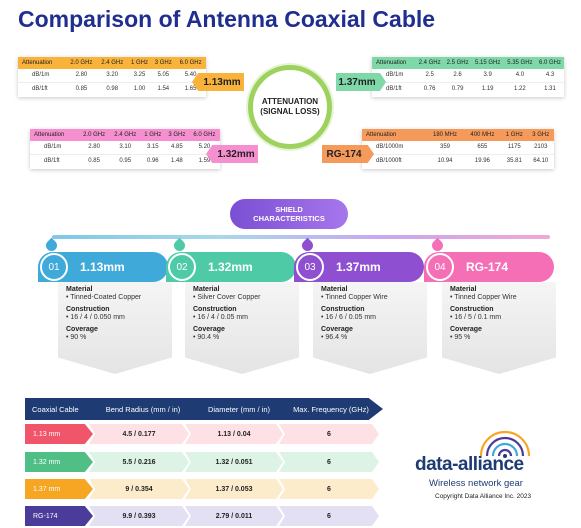  I want to click on diameter-cell: 1.13 / 0.04, so click(234, 434).